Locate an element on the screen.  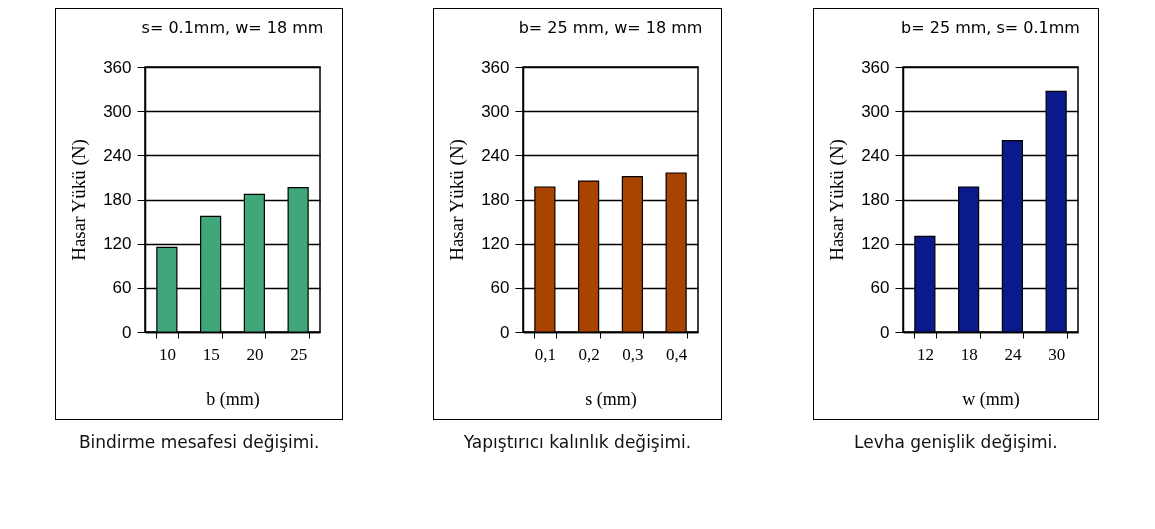
x-tick-label: 18 is located at coordinates (969, 354).